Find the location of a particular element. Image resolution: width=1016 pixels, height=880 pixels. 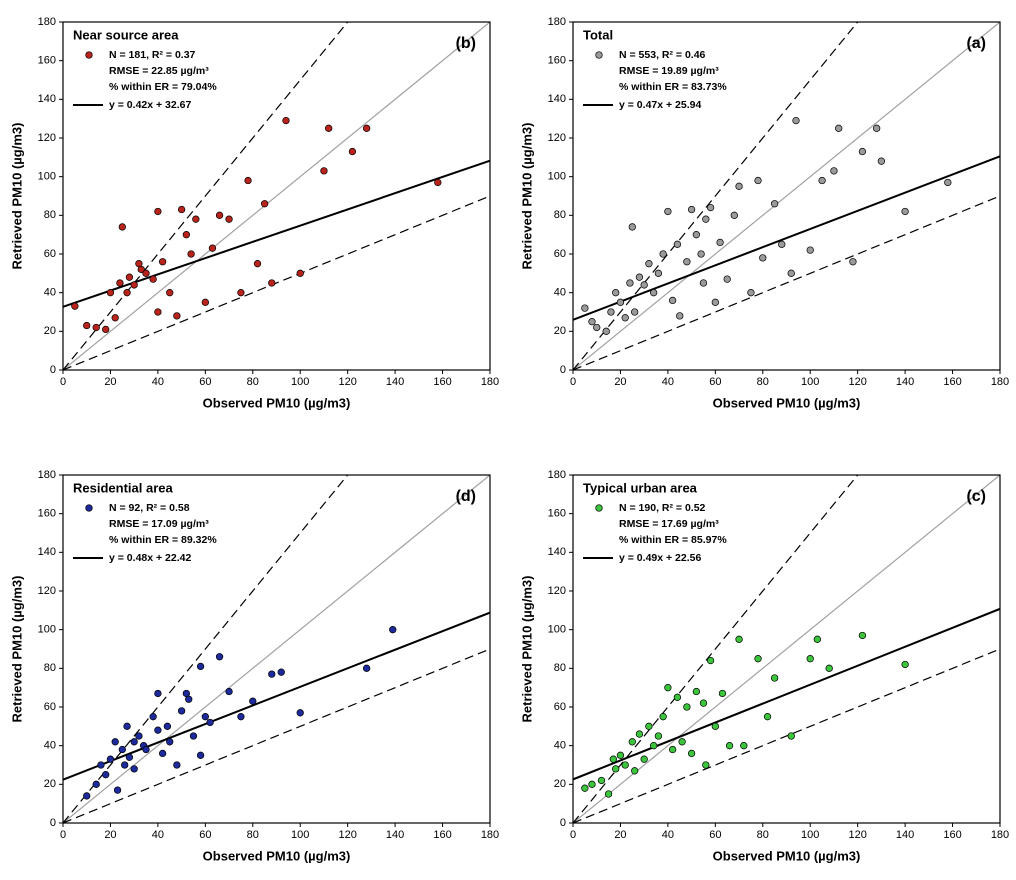

legend-text: y = 0.48x + 22.42 is located at coordinates (150, 558).